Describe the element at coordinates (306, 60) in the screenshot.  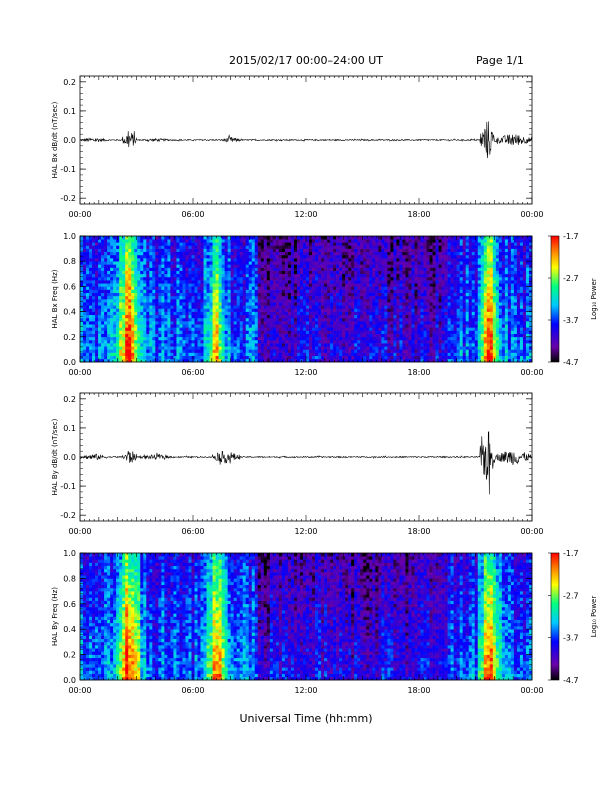
I see `plot-title: 2015/02/17 00:00–24:00 UT` at that location.